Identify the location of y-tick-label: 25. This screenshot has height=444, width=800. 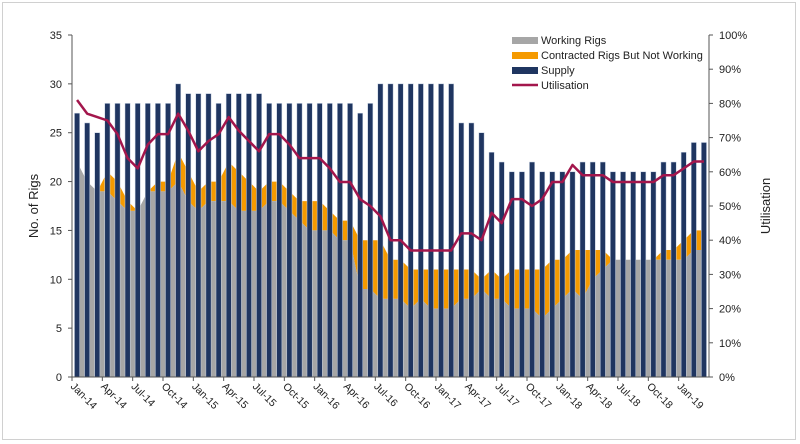
(56, 134).